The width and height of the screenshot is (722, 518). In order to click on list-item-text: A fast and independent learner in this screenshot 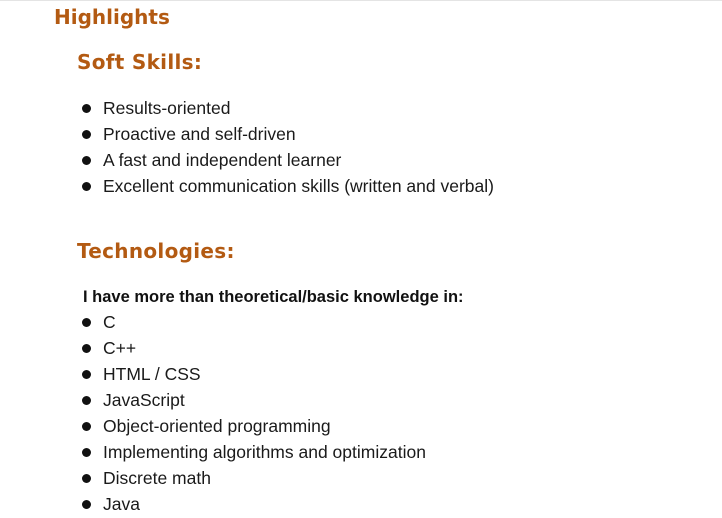, I will do `click(222, 160)`.